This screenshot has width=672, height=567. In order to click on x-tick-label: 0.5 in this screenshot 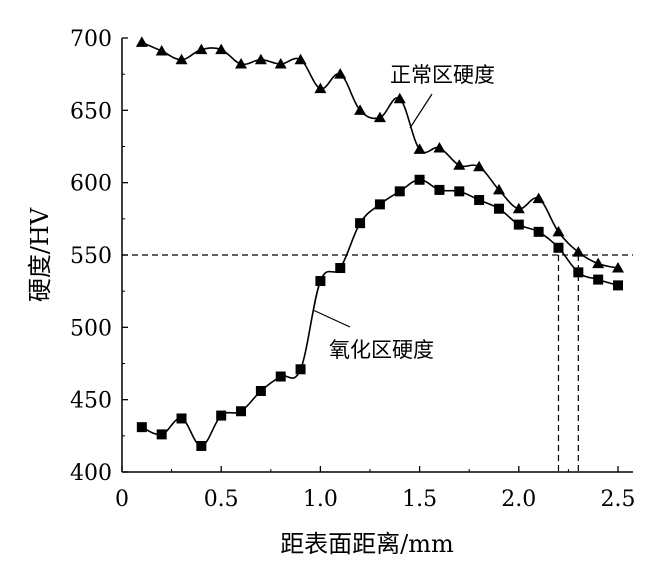, I will do `click(221, 499)`.